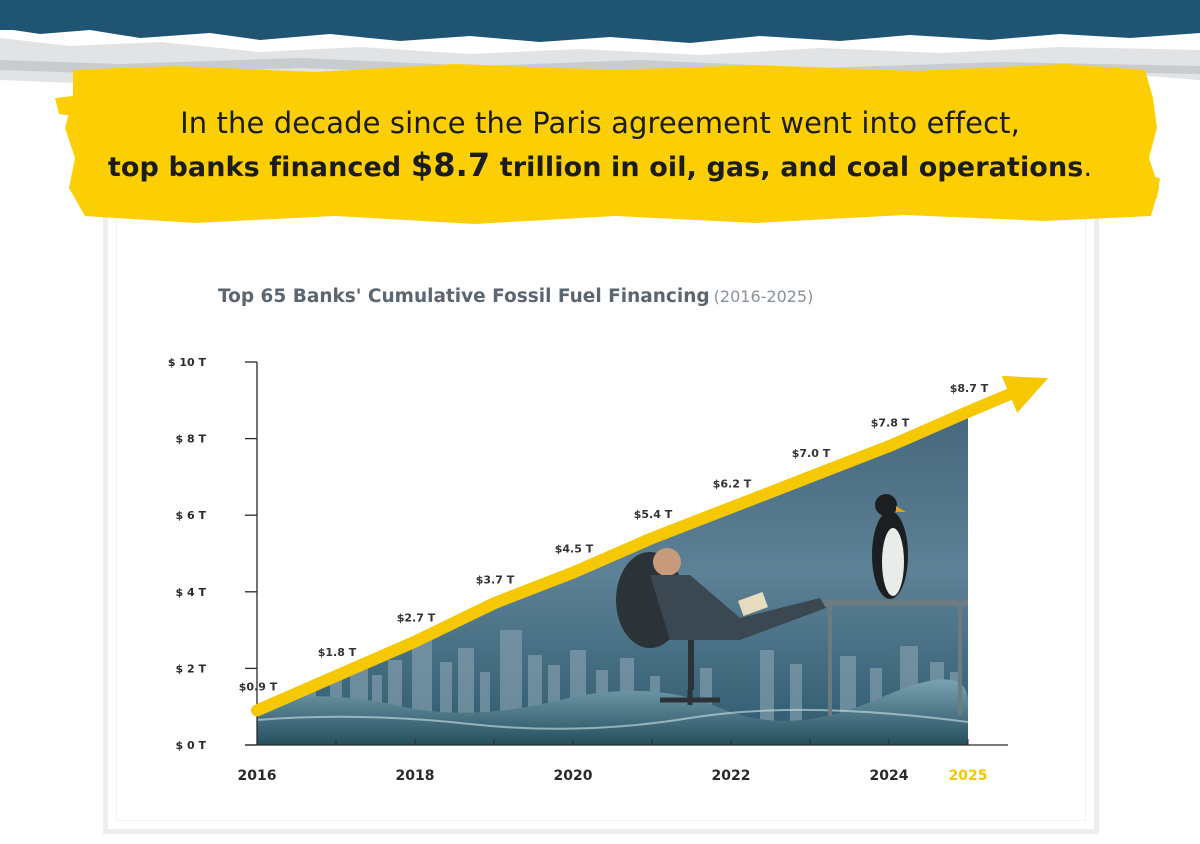 The image size is (1200, 844). Describe the element at coordinates (191, 592) in the screenshot. I see `y-tick-label: $ 4 T` at that location.